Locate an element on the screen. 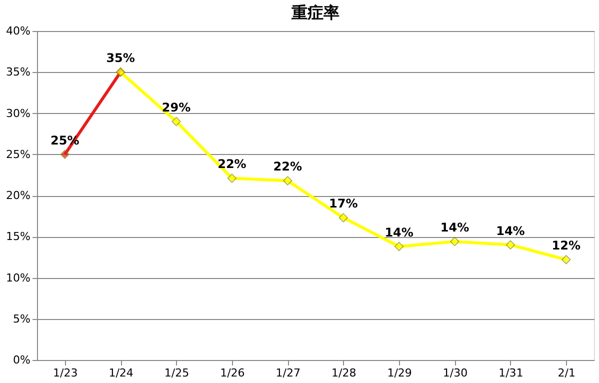 The height and width of the screenshot is (383, 599). y-tick-label: 5% is located at coordinates (21, 319).